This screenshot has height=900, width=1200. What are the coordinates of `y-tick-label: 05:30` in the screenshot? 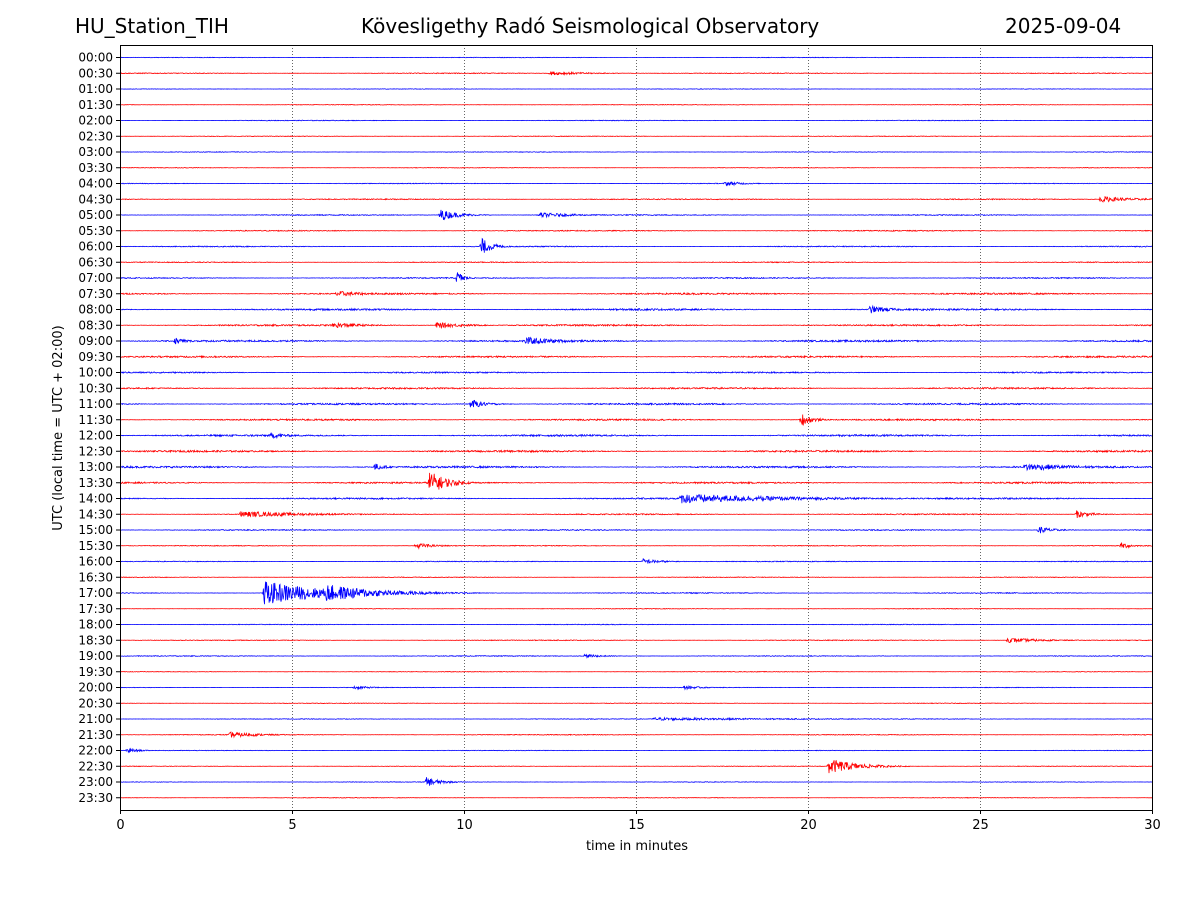 It's located at (95, 231).